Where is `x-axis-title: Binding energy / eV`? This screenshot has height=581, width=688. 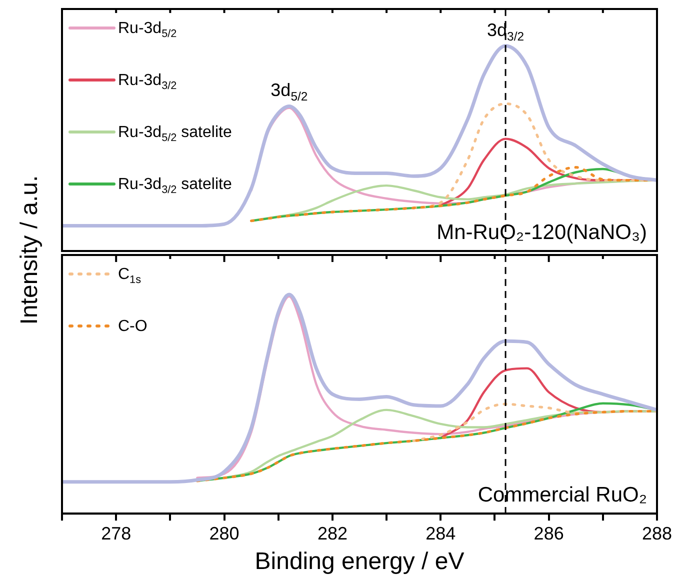
x-axis-title: Binding energy / eV is located at coordinates (359, 562).